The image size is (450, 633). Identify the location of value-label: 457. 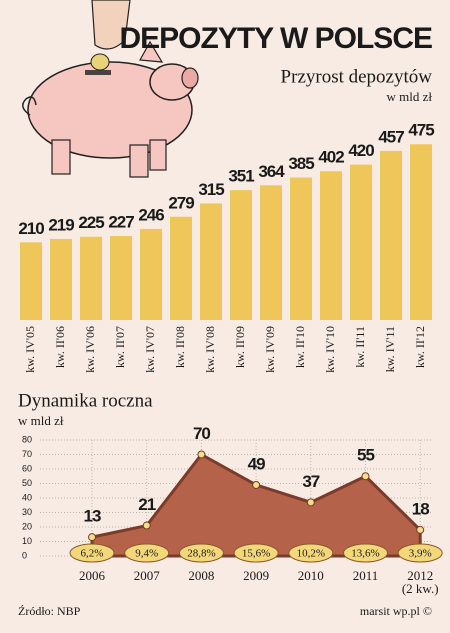
(391, 136).